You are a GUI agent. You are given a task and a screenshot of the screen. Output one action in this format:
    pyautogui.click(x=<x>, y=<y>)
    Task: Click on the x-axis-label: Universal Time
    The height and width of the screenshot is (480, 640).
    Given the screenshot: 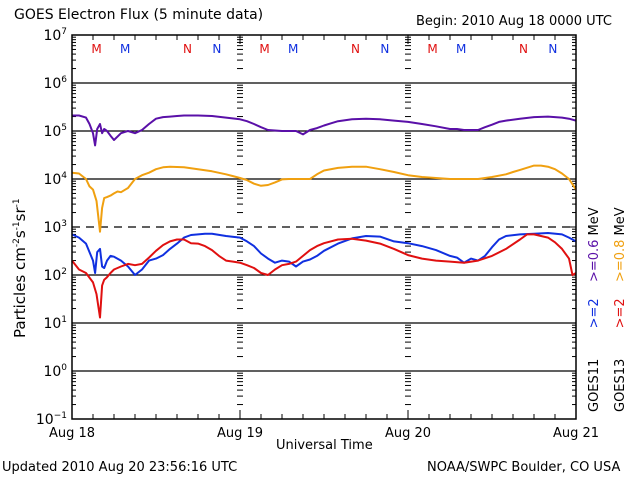 What is the action you would take?
    pyautogui.click(x=324, y=445)
    